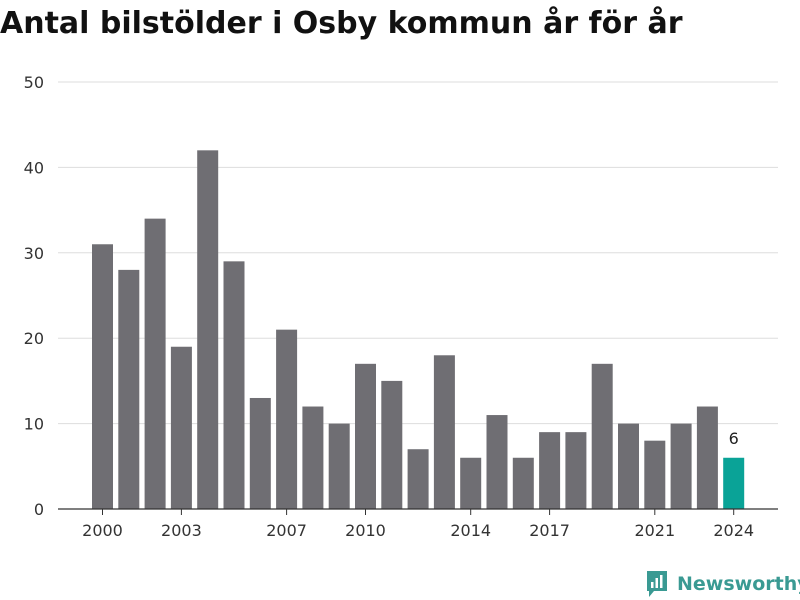 This screenshot has height=600, width=800. I want to click on bar-2007, so click(287, 419).